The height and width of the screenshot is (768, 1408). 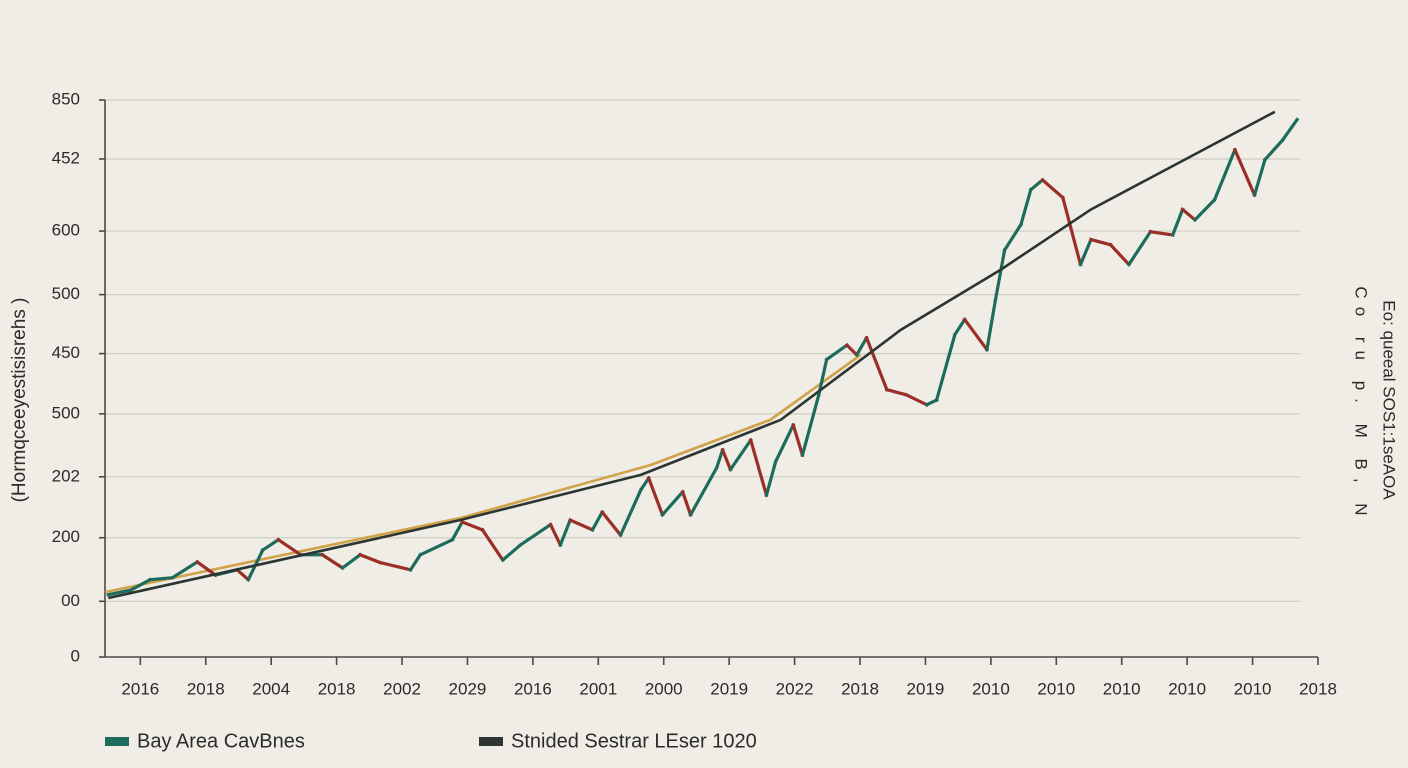 I want to click on y-tick-label: 200, so click(x=66, y=536).